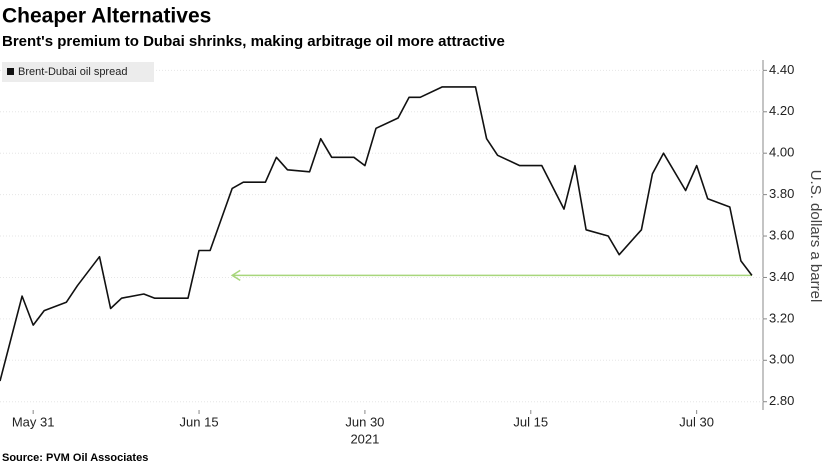  What do you see at coordinates (72, 72) in the screenshot?
I see `legend-label: Brent-Dubai oil spread` at bounding box center [72, 72].